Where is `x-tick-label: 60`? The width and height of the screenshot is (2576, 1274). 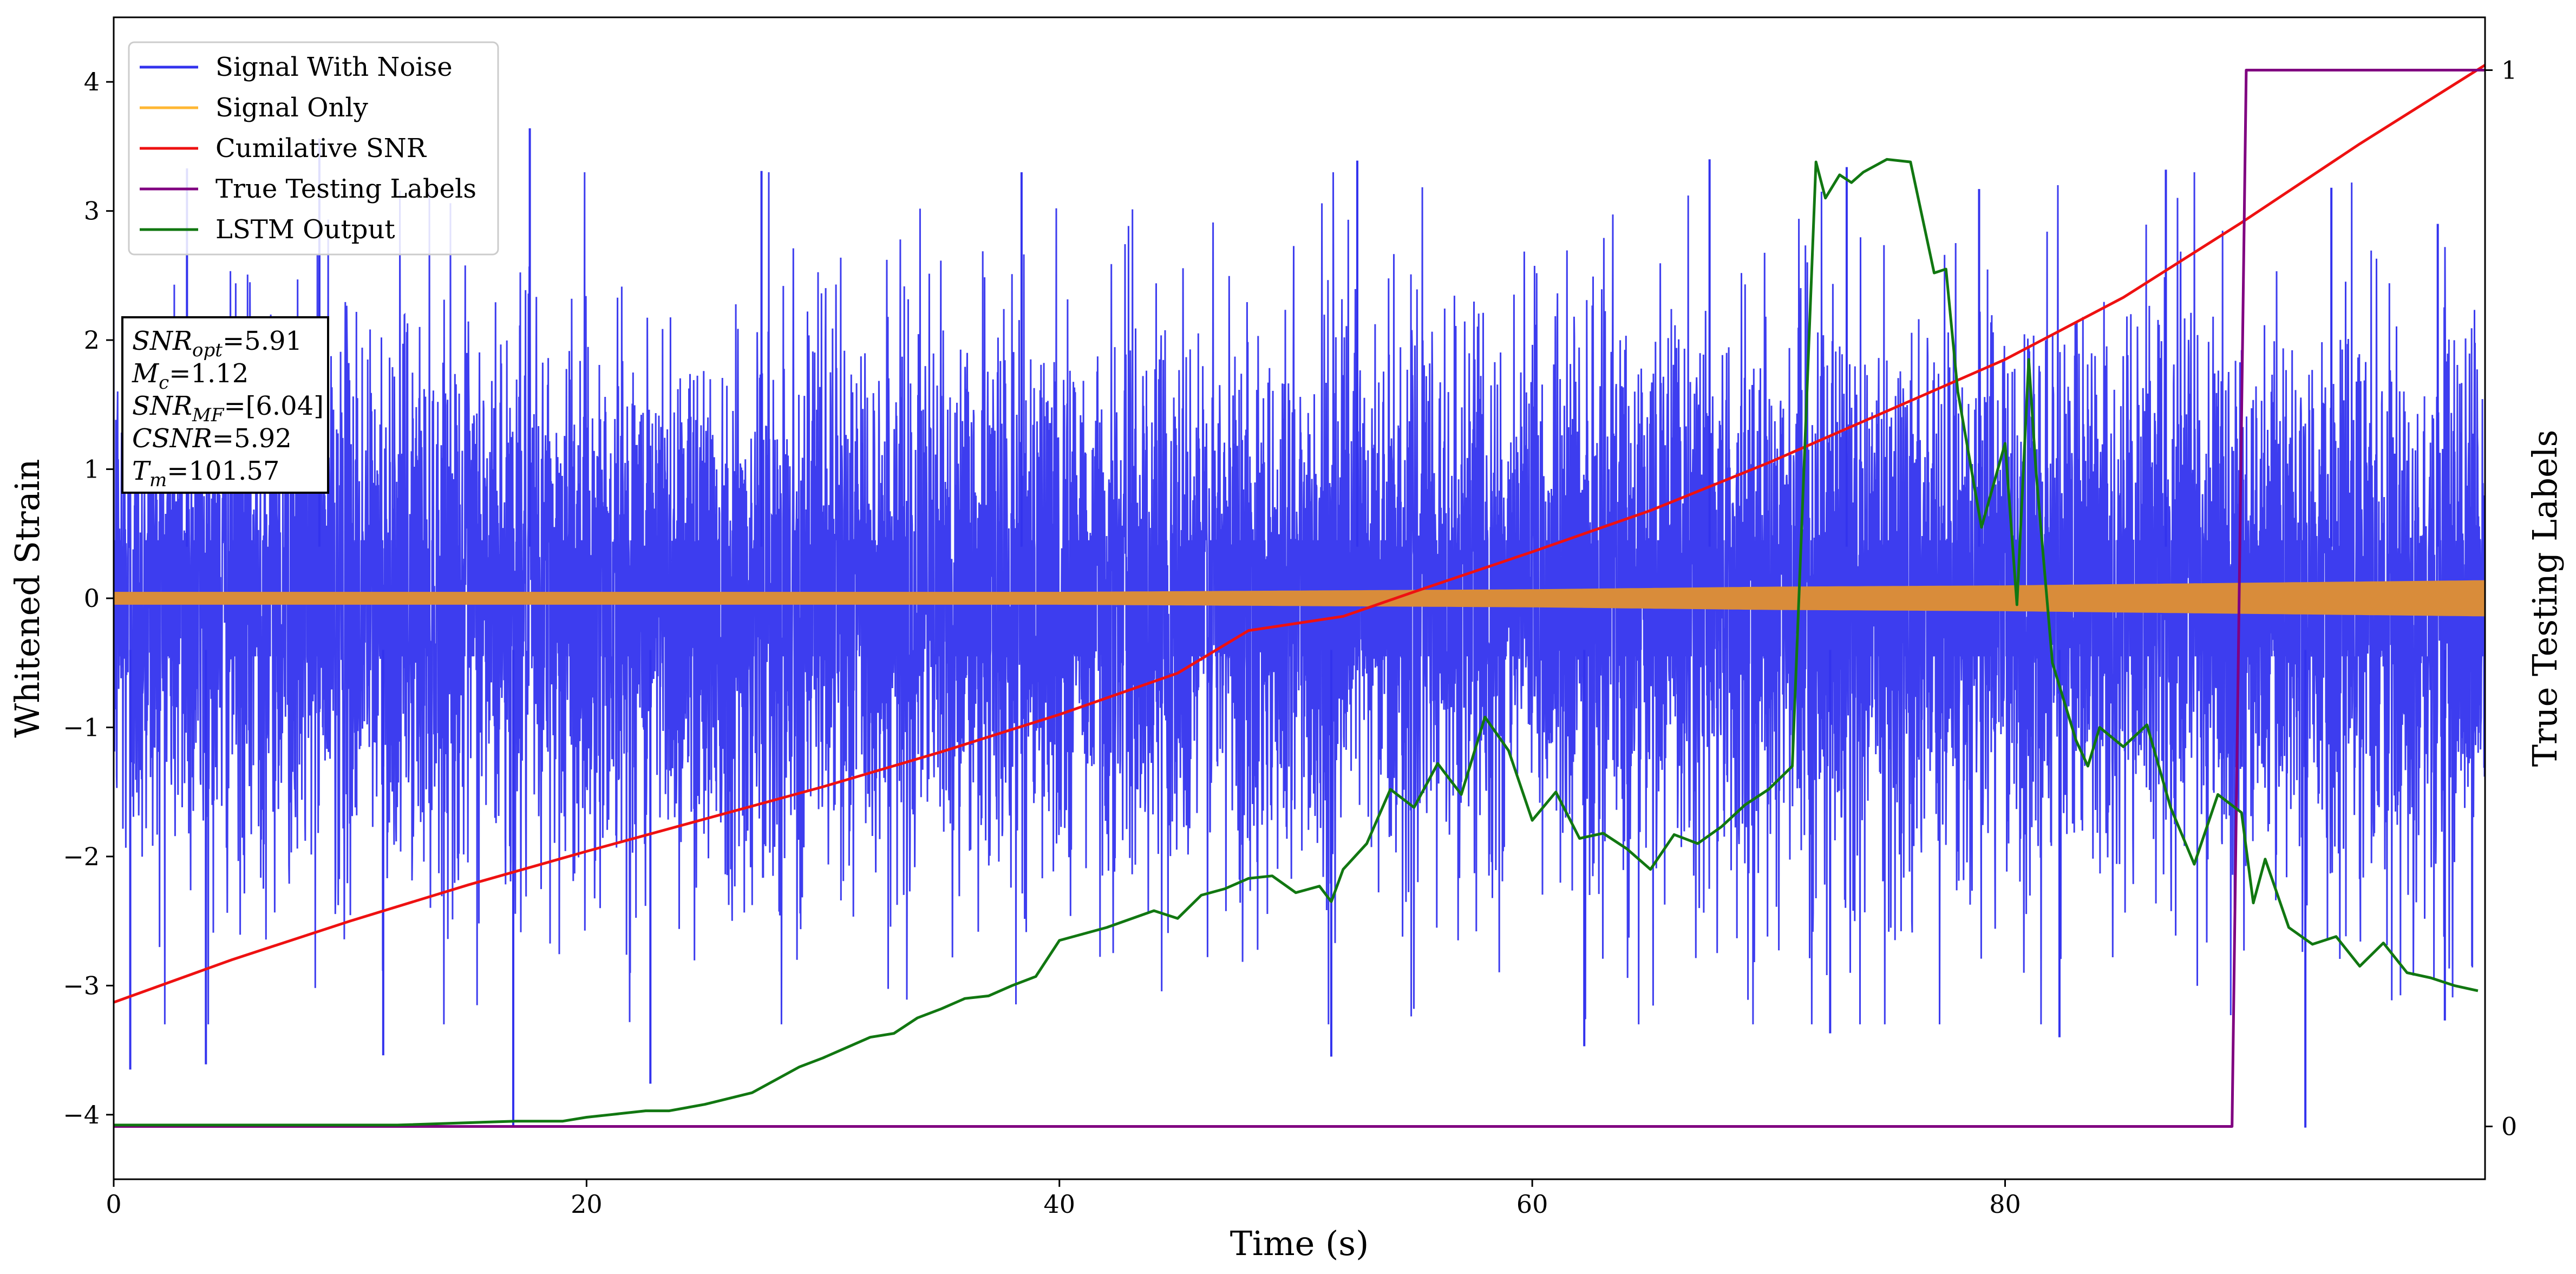
x-tick-label: 60 is located at coordinates (1532, 1204).